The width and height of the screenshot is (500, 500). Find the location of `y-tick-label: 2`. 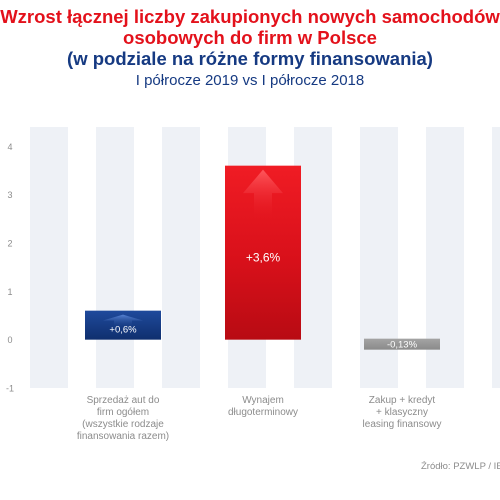

y-tick-label: 2 is located at coordinates (9, 244).